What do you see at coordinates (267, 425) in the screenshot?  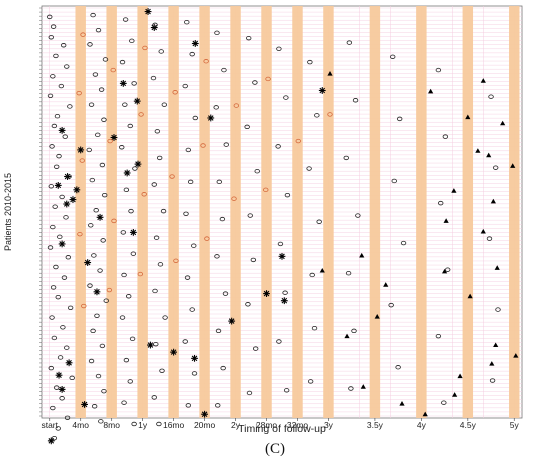 I see `x-tick-label: 28mo` at bounding box center [267, 425].